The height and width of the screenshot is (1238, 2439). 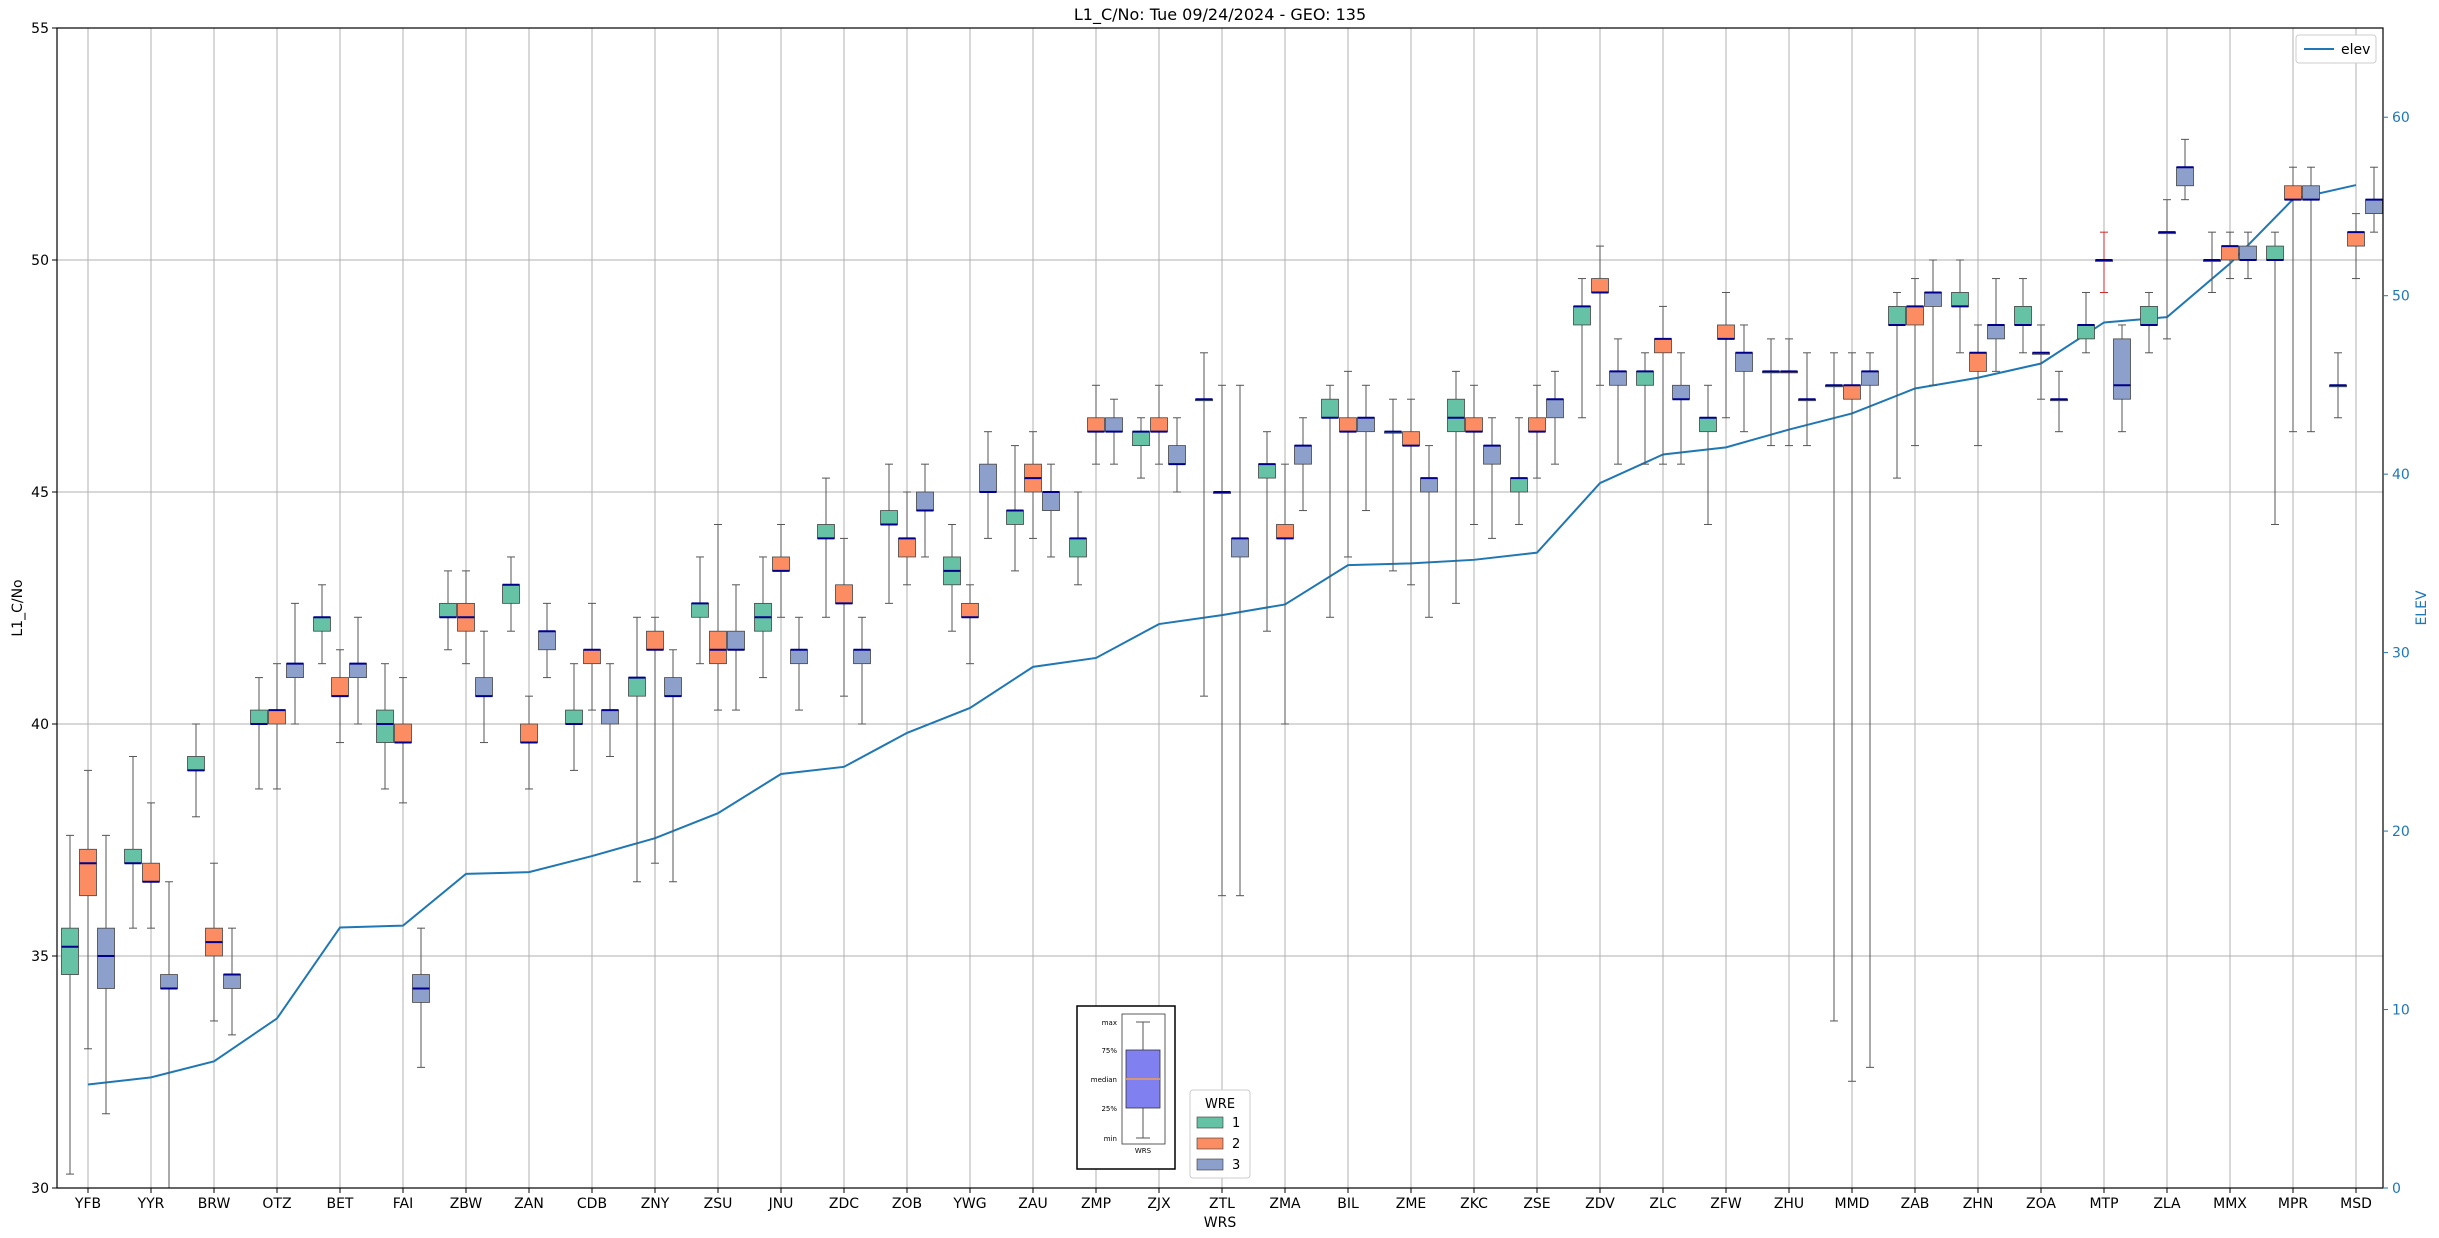 I want to click on box-MTP-wre2, so click(x=2104, y=262).